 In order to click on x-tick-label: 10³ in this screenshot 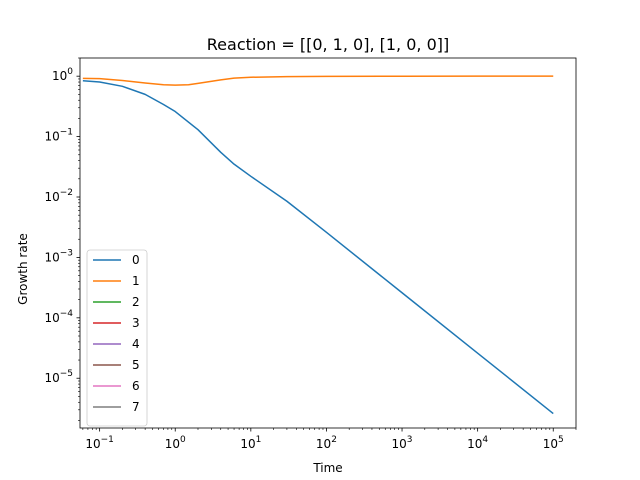, I will do `click(402, 443)`.